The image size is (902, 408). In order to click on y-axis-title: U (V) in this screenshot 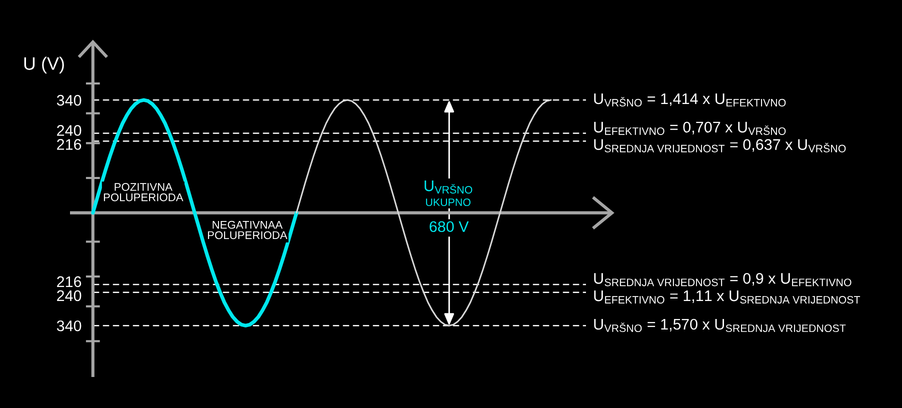, I will do `click(44, 65)`.